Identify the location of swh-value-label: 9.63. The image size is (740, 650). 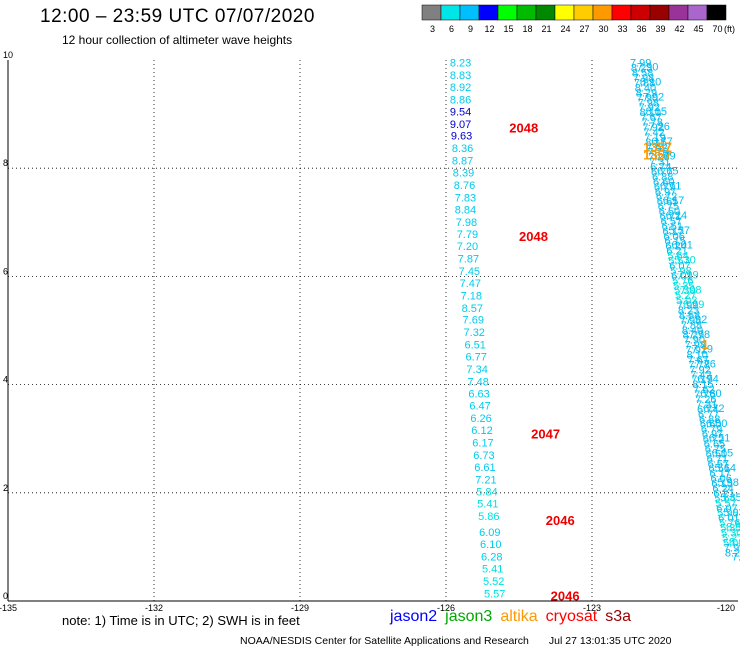
(461, 137).